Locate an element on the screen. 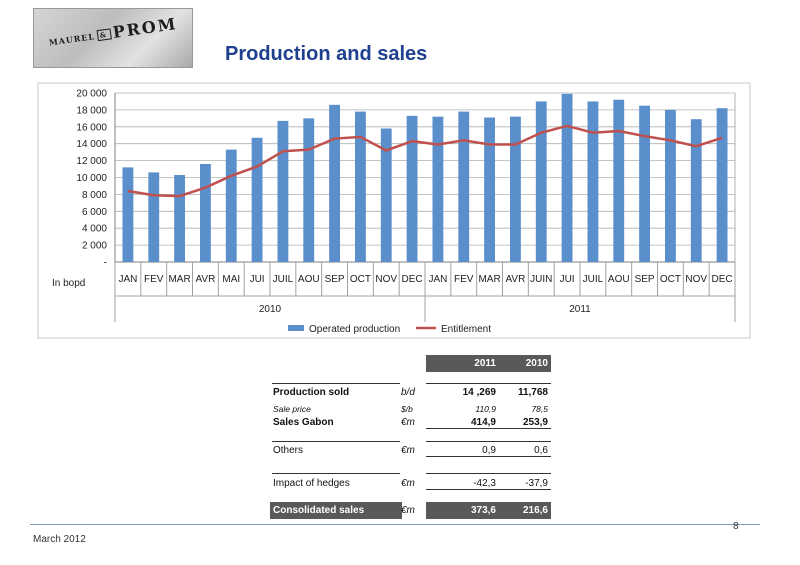 Image resolution: width=800 pixels, height=565 pixels. page-number: 8 is located at coordinates (736, 526).